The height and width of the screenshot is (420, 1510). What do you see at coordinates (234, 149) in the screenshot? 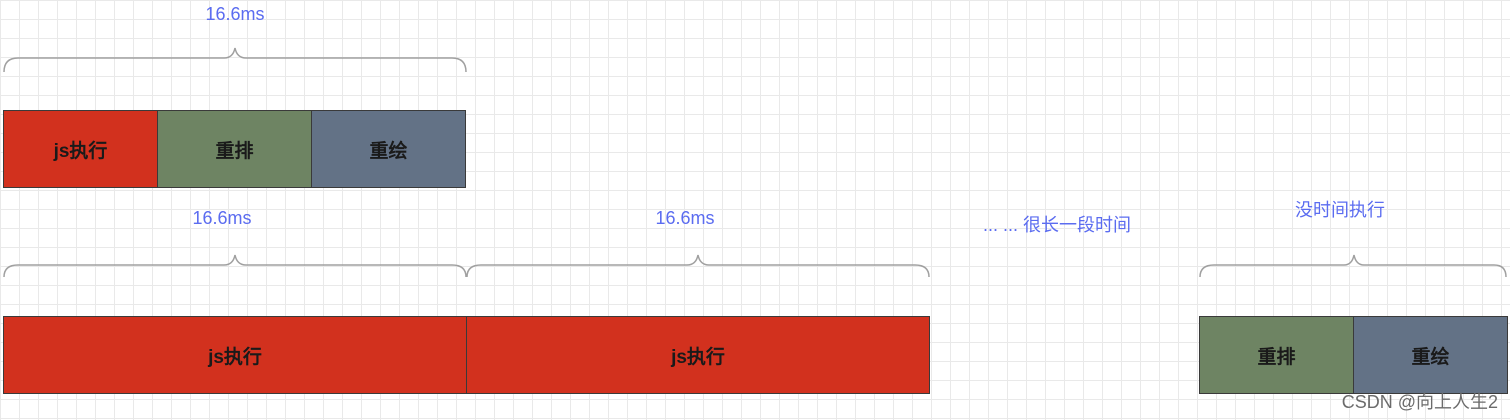
I see `reflow-block-row1: 重排` at bounding box center [234, 149].